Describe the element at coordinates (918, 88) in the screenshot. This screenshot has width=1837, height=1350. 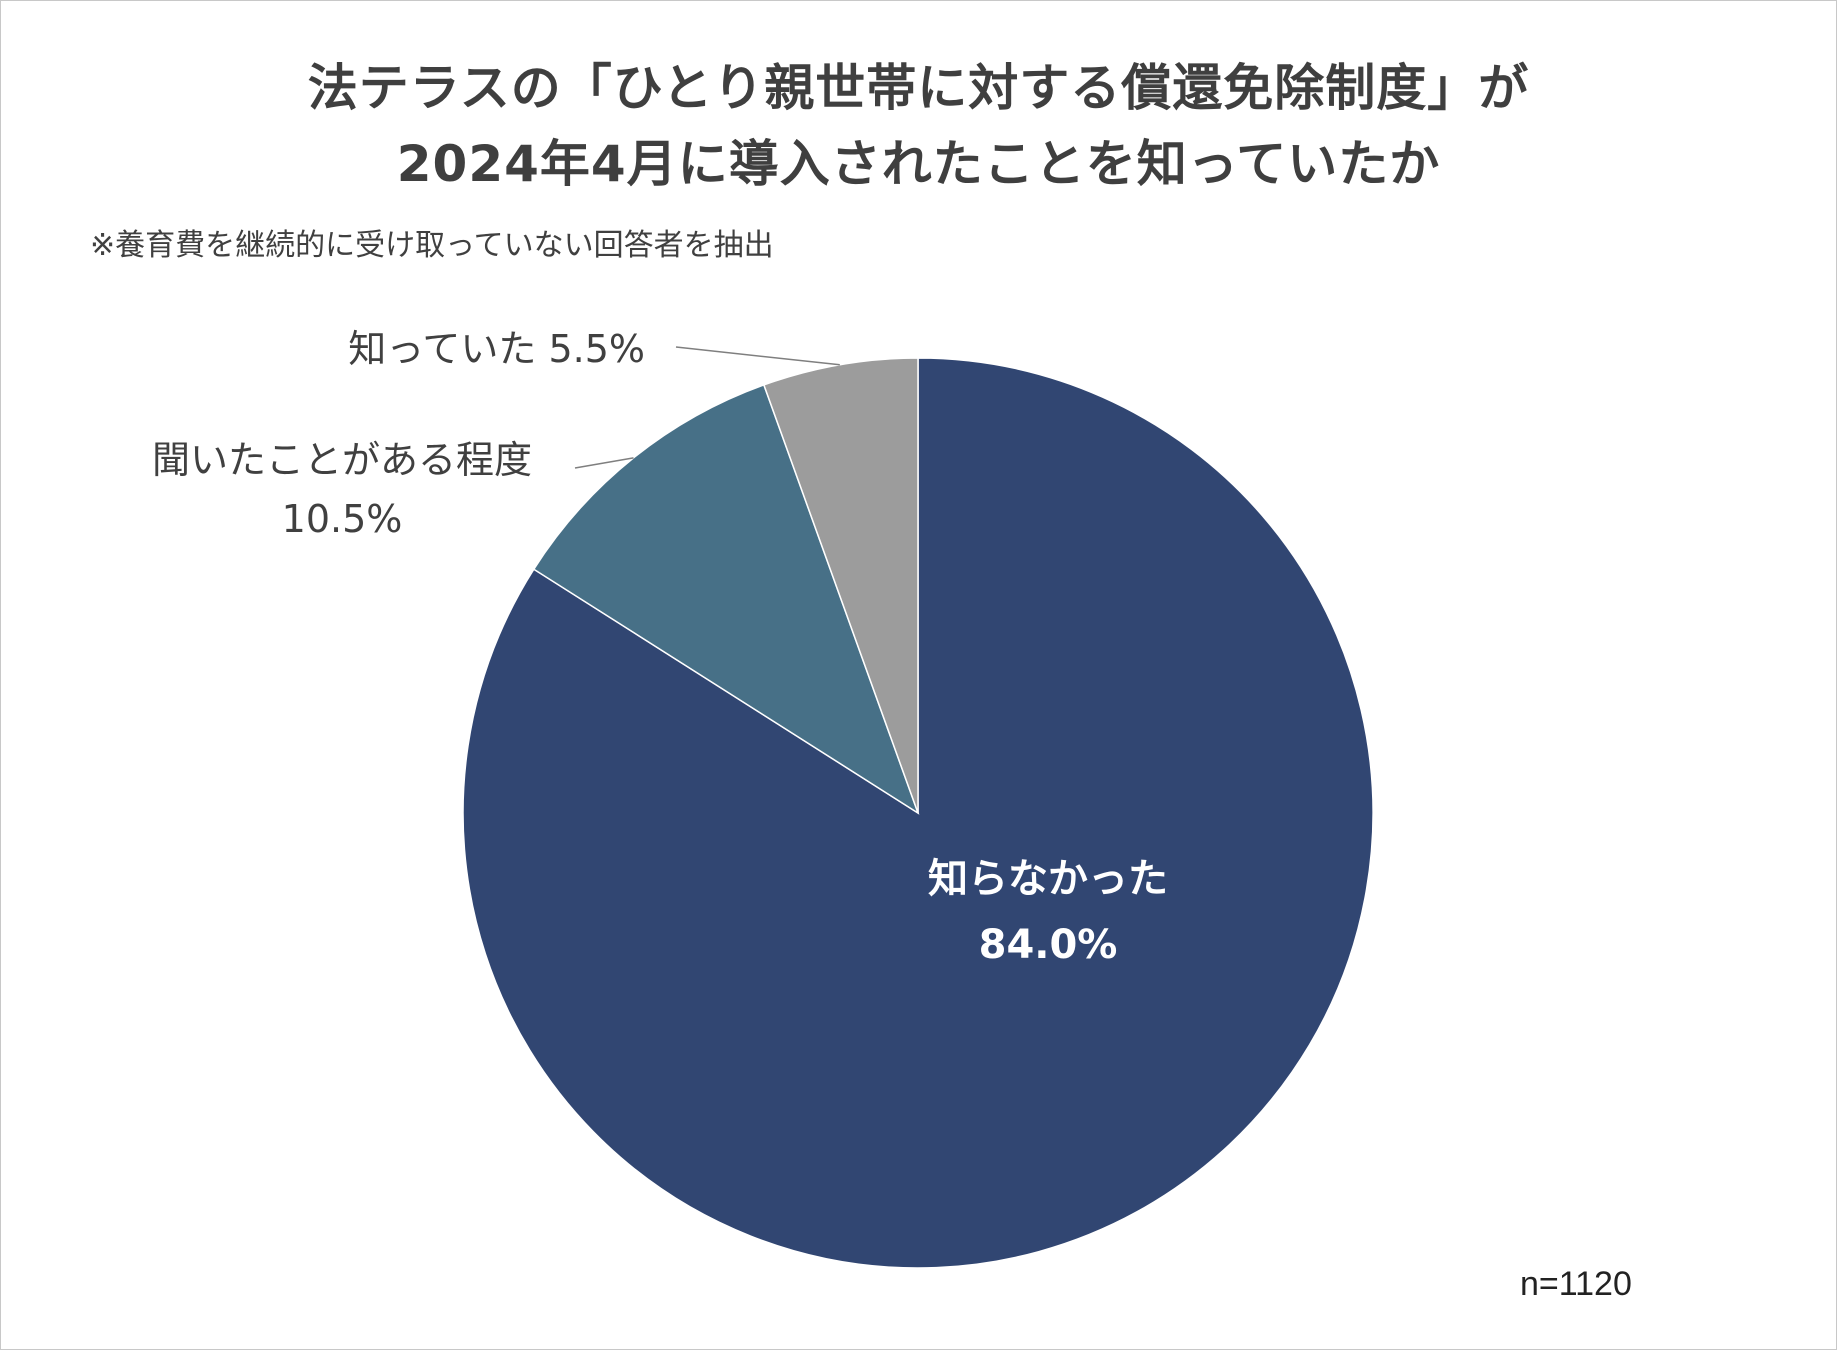
I see `chart-title-line1: 法テラスの「ひとり親世帯に対する償還免除制度」が` at that location.